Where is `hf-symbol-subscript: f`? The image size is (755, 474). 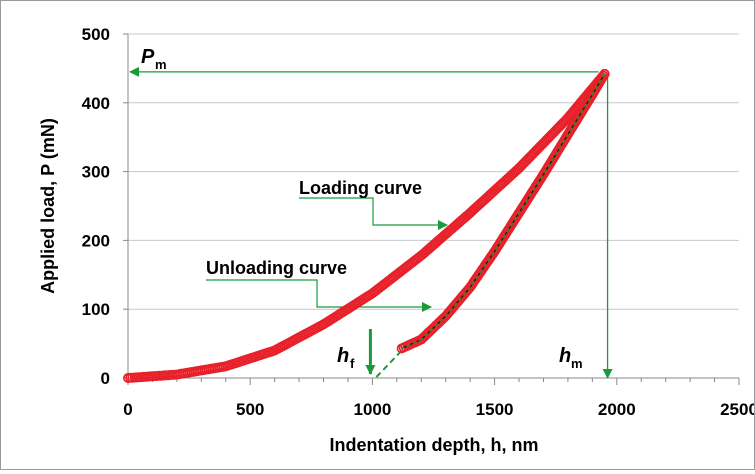 hf-symbol-subscript: f is located at coordinates (352, 363).